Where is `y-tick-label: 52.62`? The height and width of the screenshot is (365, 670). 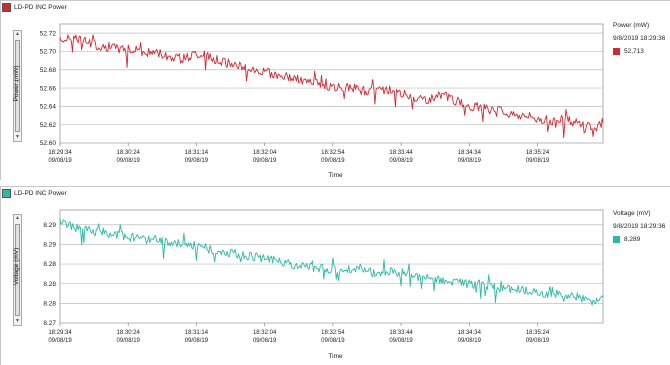
y-tick-label: 52.62 is located at coordinates (48, 125).